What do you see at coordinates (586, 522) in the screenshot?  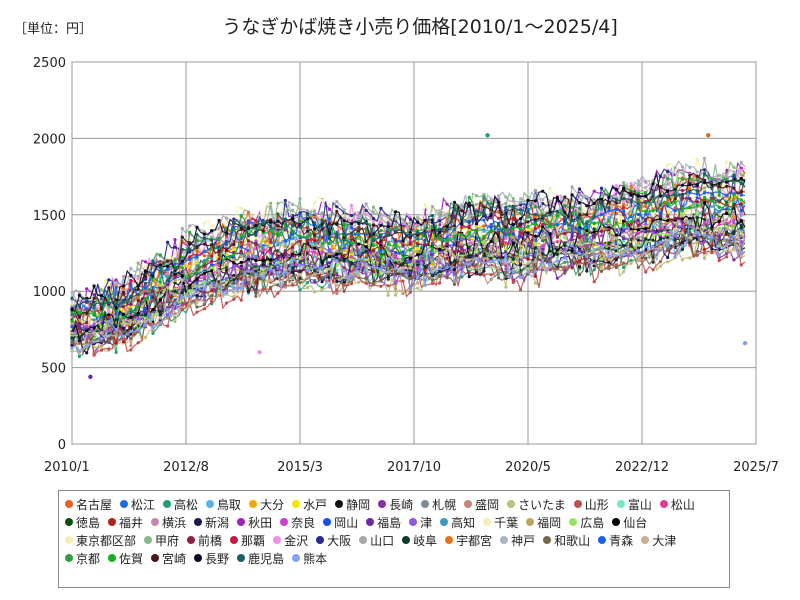 I see `legend-item: 広島` at bounding box center [586, 522].